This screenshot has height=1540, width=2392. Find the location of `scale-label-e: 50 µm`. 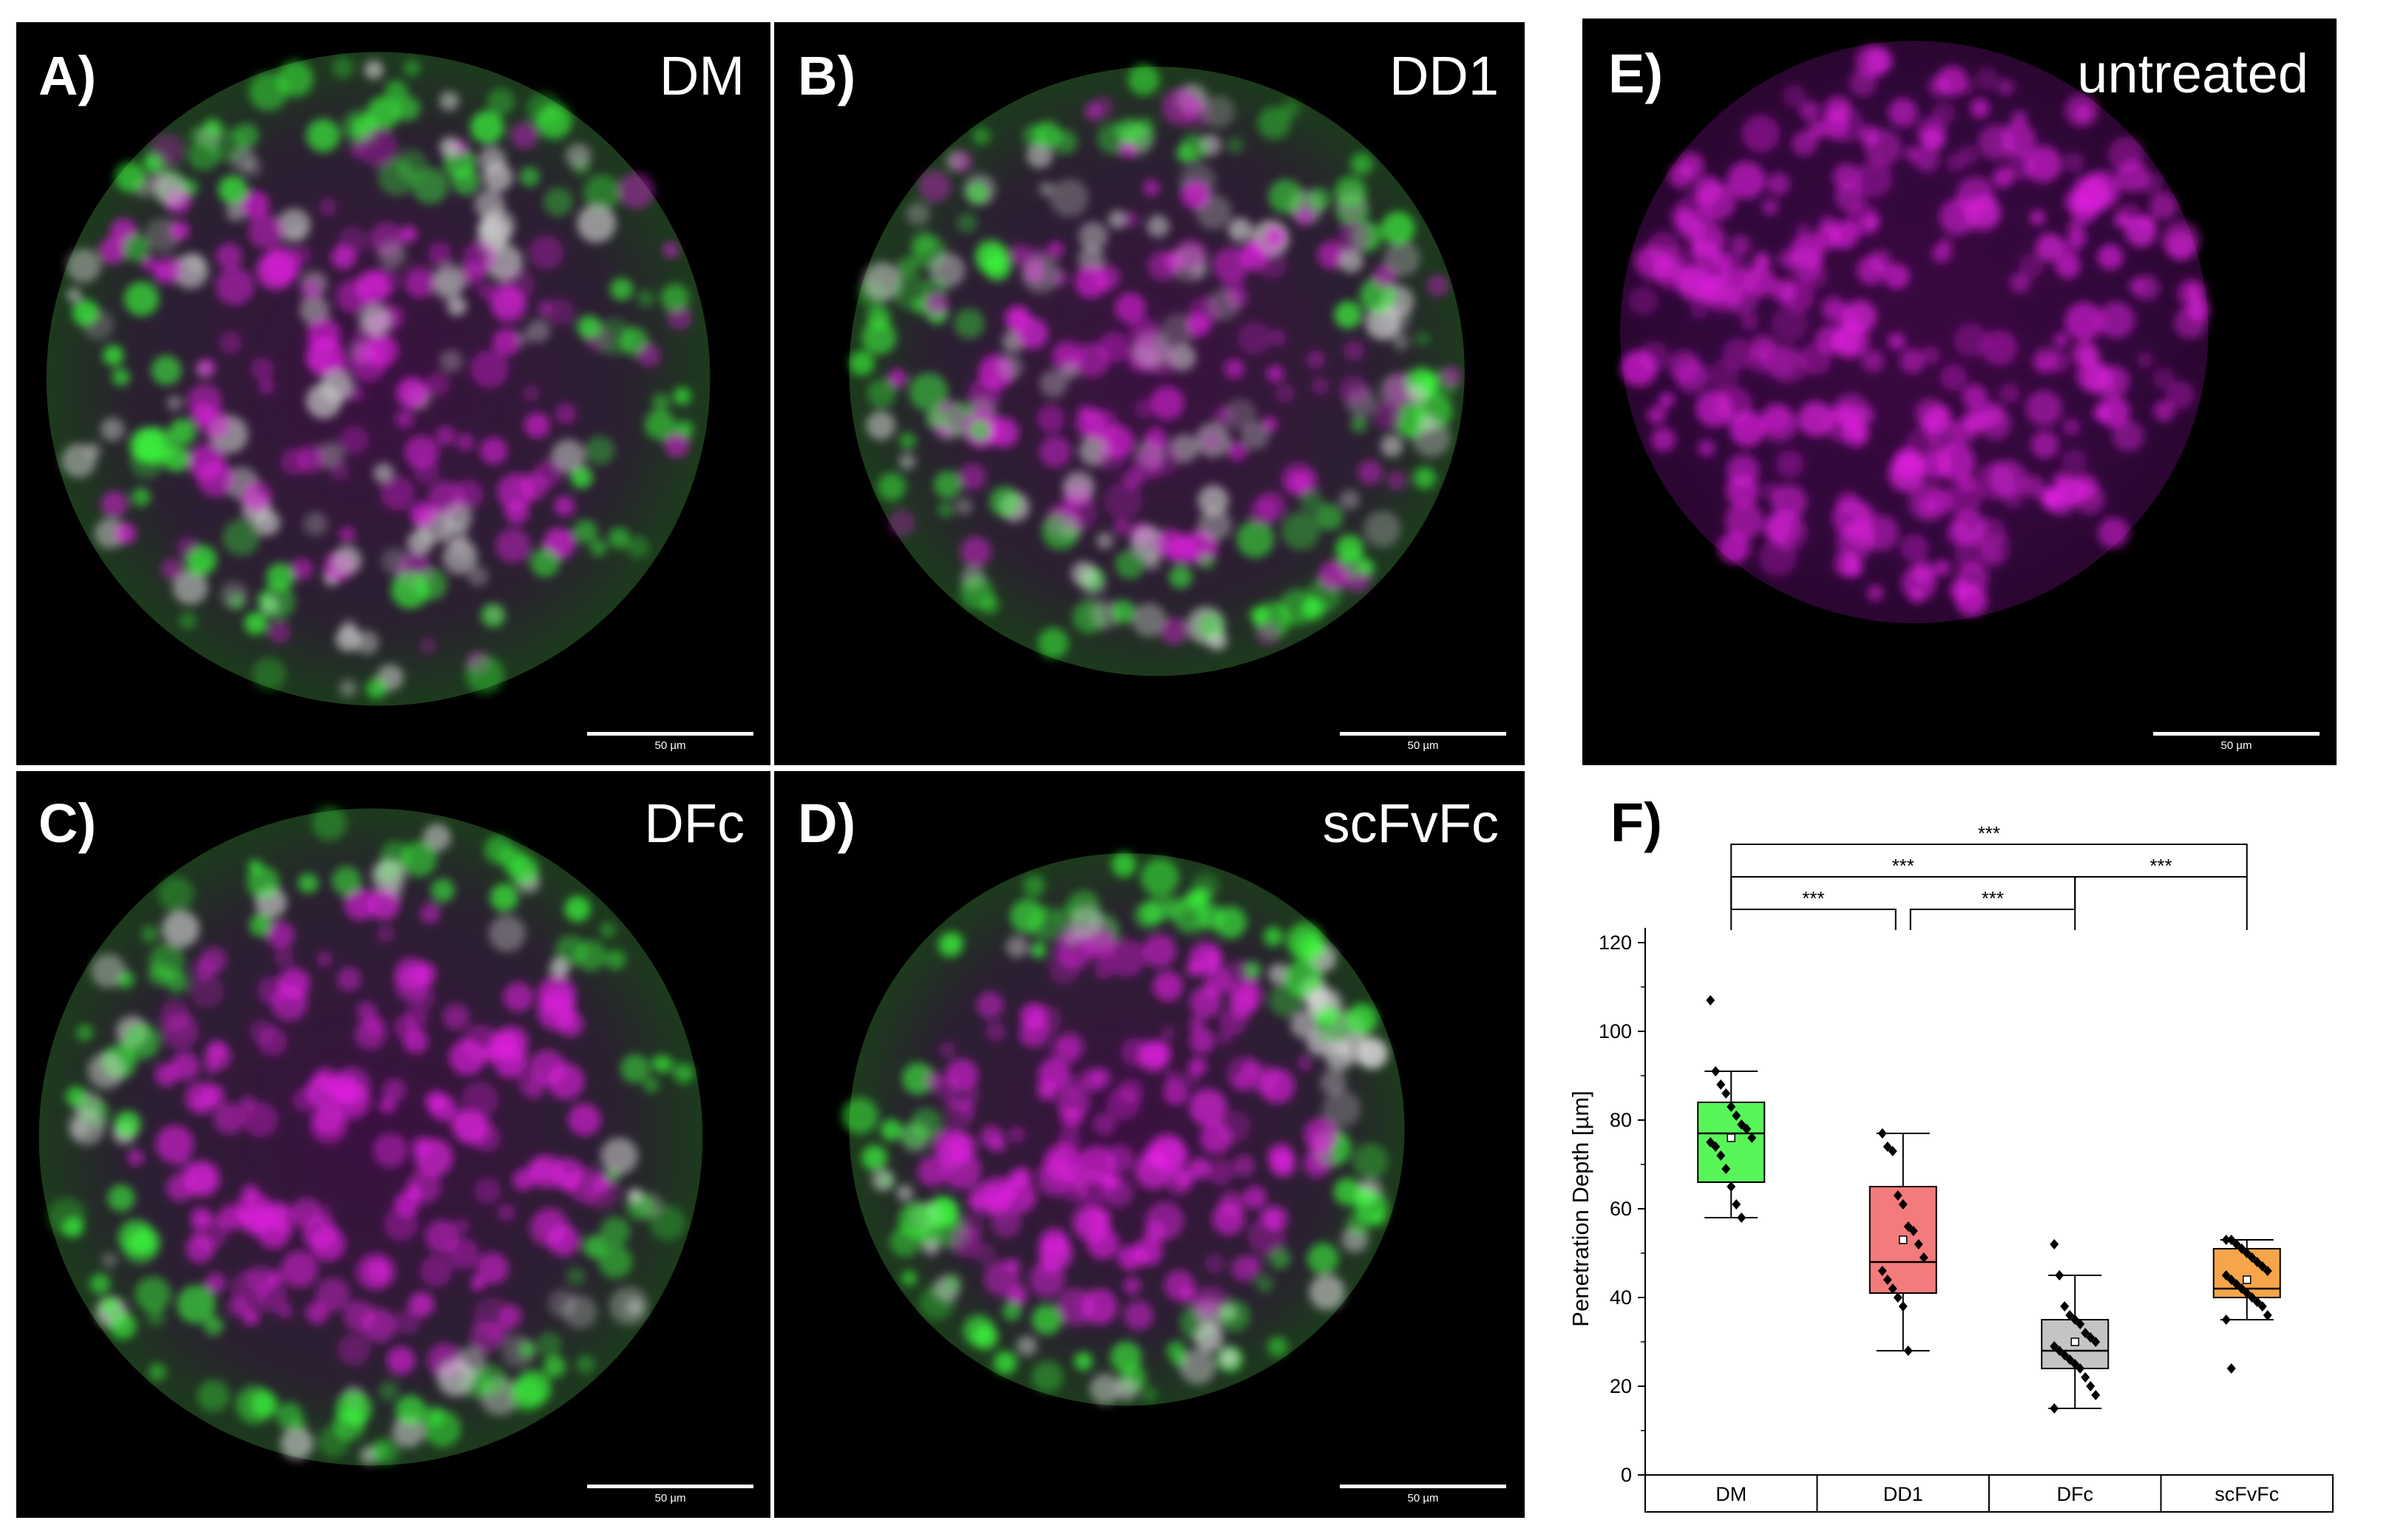

scale-label-e: 50 µm is located at coordinates (2236, 745).